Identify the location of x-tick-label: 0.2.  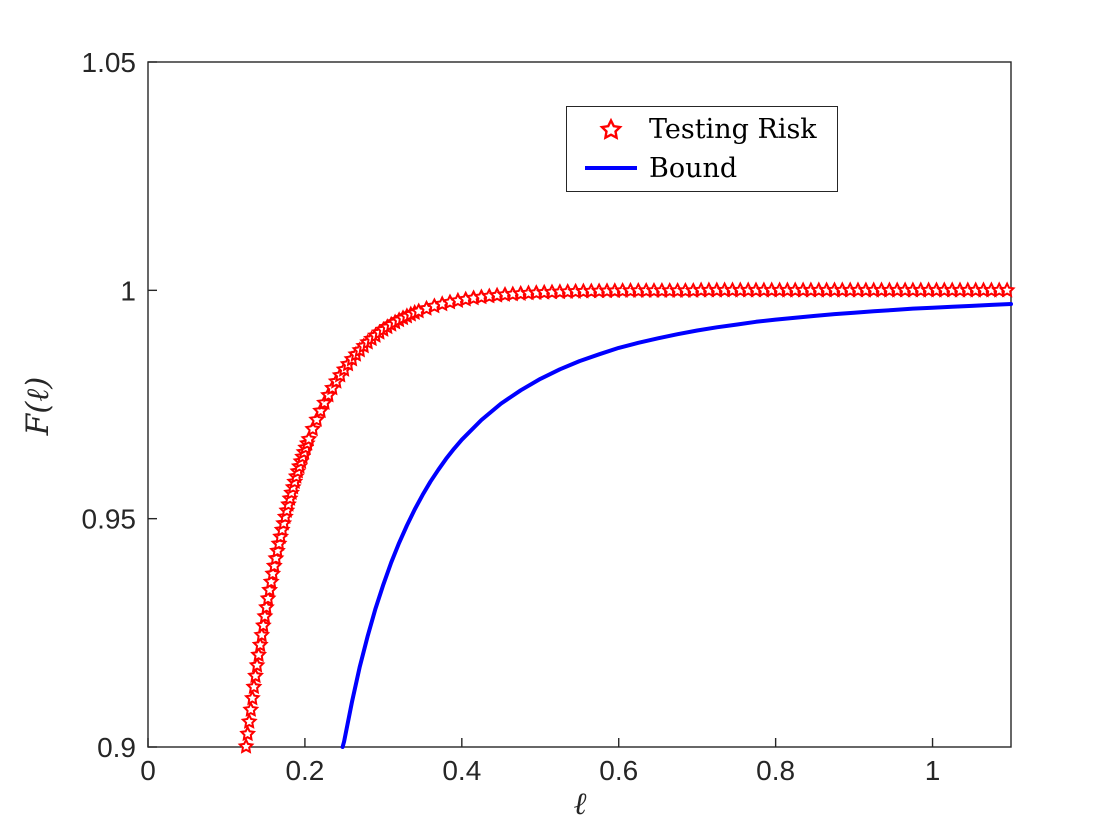
(304, 770).